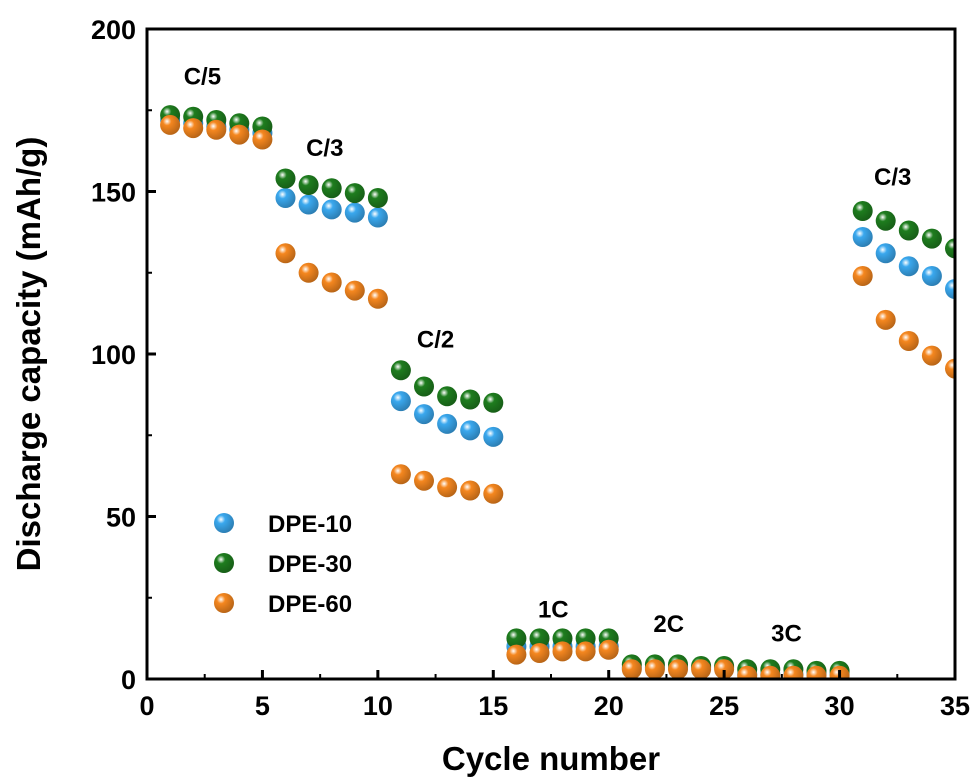 The image size is (980, 783). Describe the element at coordinates (113, 355) in the screenshot. I see `y-tick-label: 100` at that location.